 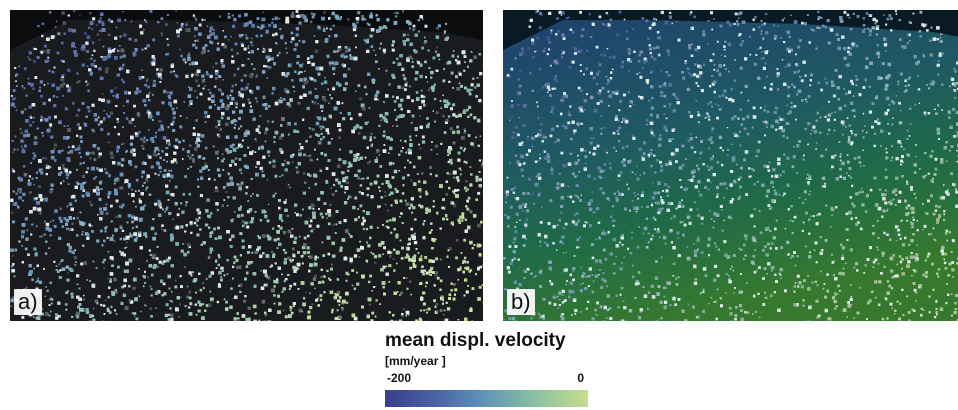 I want to click on velocity-legend: mean displ. velocity [mm/year ] -200 0, so click(x=487, y=368).